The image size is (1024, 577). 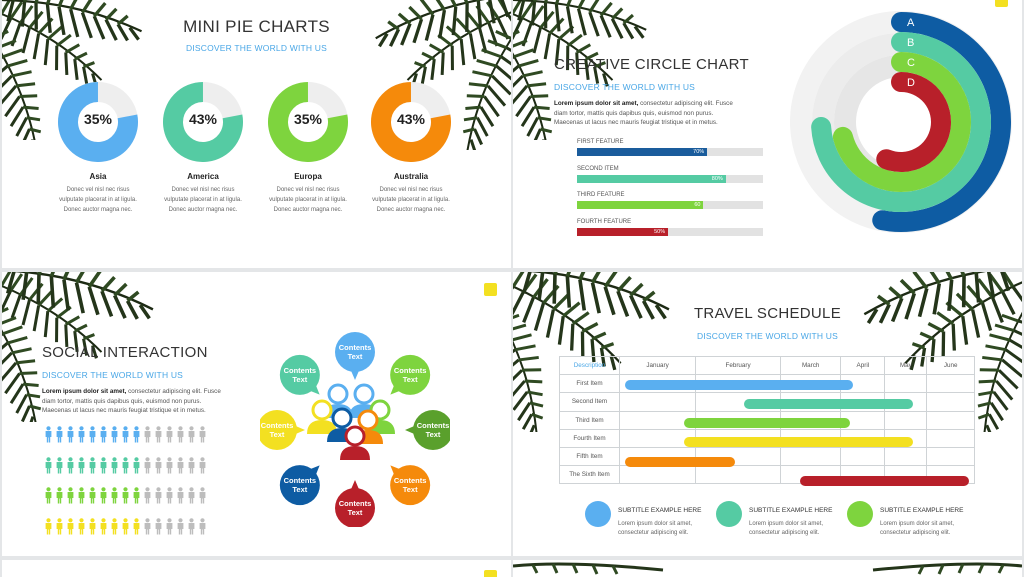 I want to click on bubble-group, so click(x=355, y=429).